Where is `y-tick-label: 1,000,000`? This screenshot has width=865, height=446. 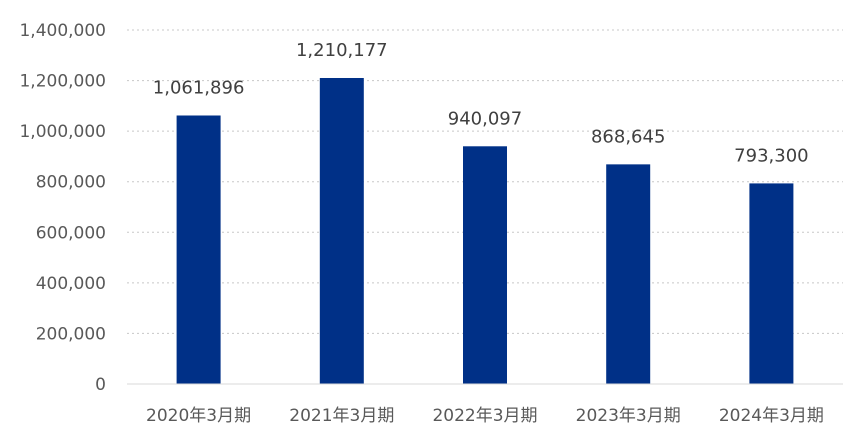
y-tick-label: 1,000,000 is located at coordinates (62, 132).